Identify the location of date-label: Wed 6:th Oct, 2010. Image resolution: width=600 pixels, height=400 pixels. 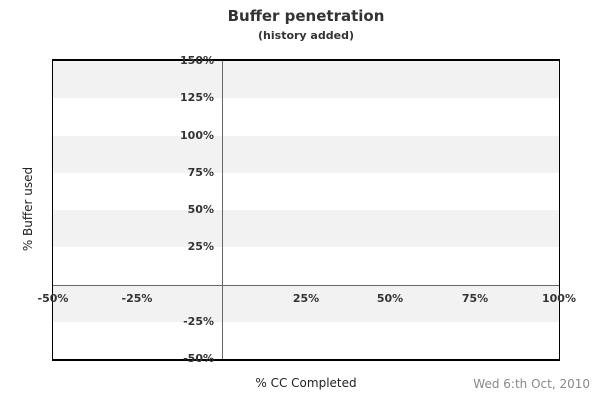
(531, 384).